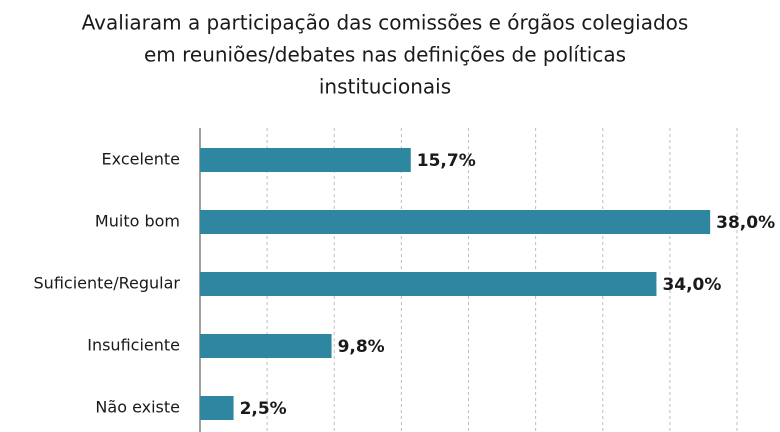 The height and width of the screenshot is (432, 780). I want to click on y-tick-label: Excelente, so click(141, 159).